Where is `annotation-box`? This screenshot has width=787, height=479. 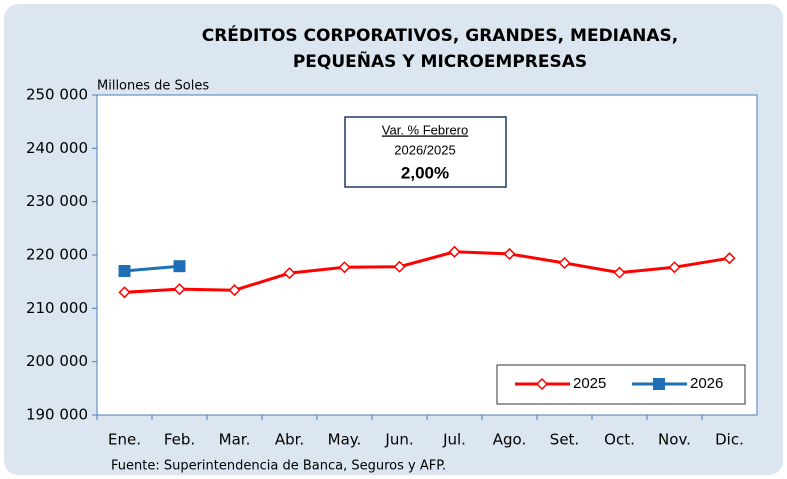
annotation-box is located at coordinates (425, 152).